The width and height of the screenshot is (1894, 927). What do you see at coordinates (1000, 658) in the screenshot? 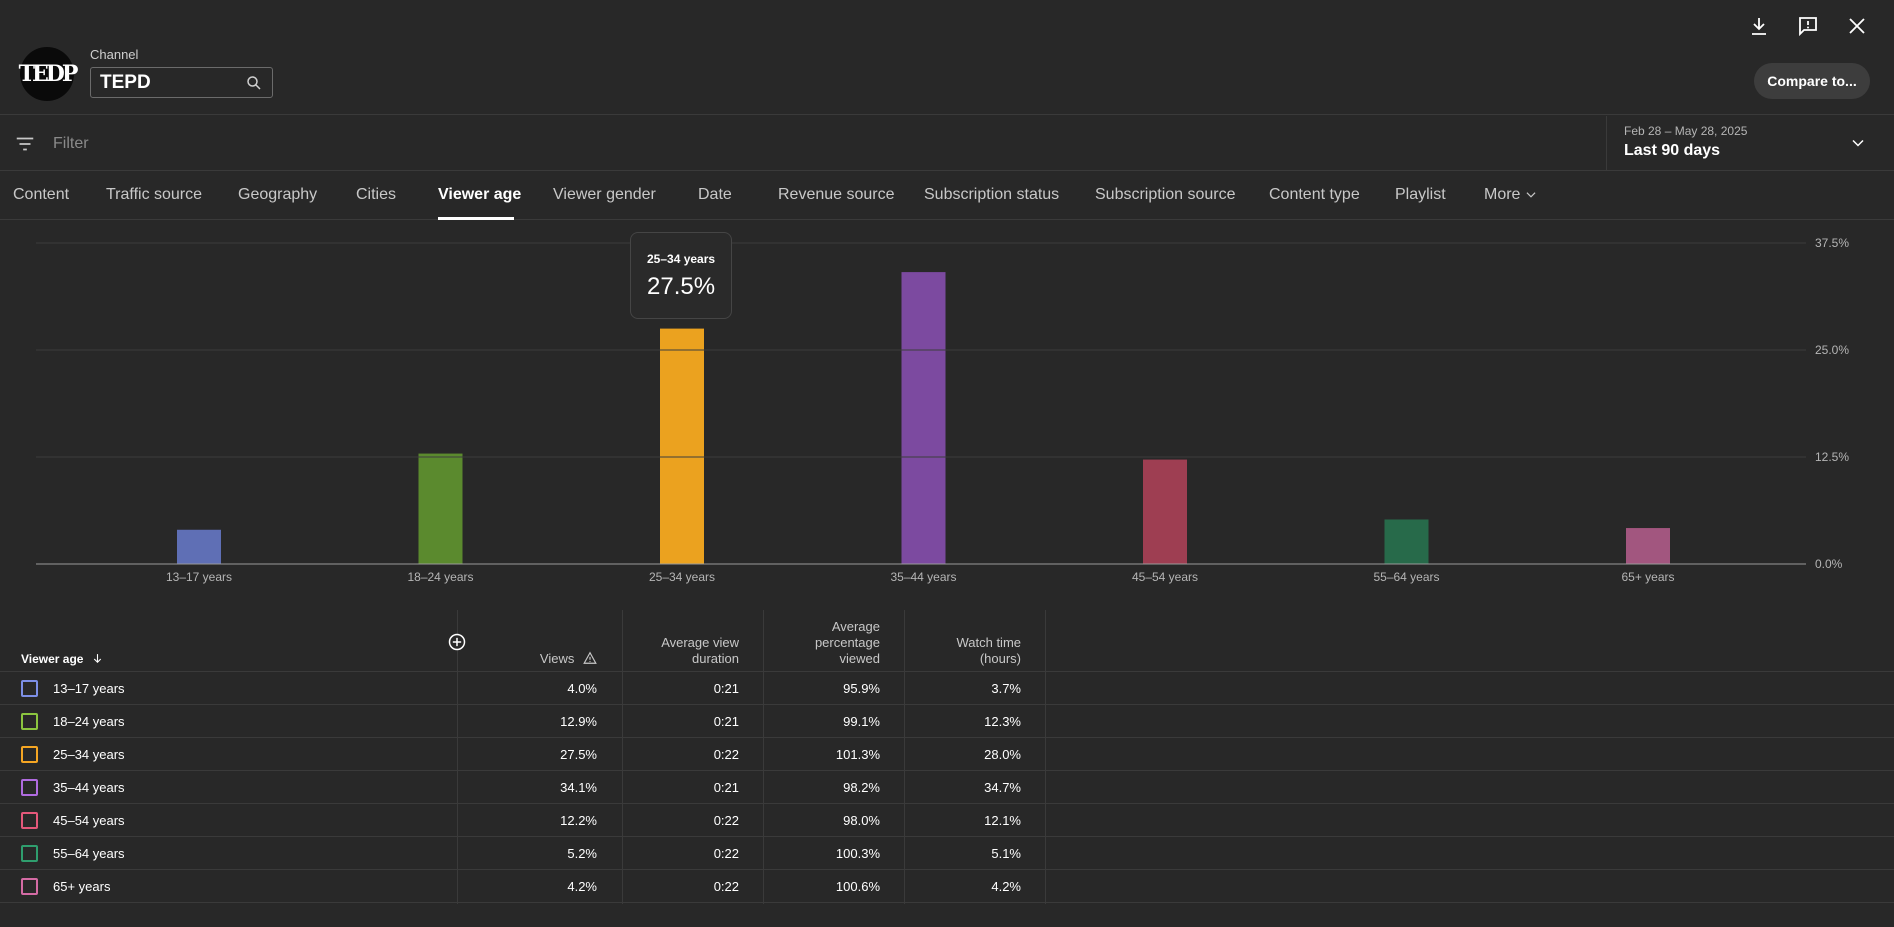
I see `header-watch-time-line2: (hours)` at bounding box center [1000, 658].